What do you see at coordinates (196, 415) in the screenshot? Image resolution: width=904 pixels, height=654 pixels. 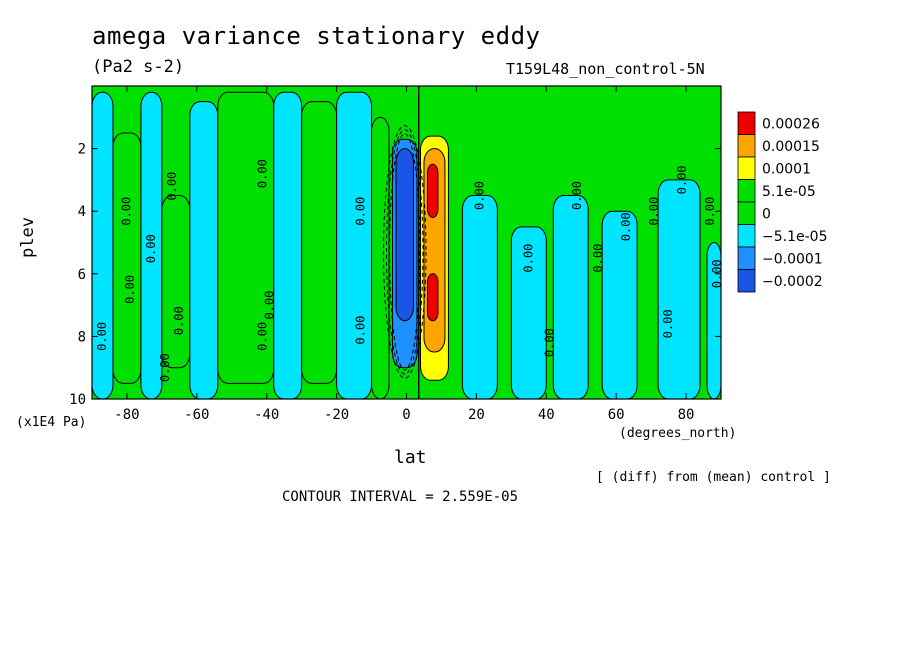 I see `x-tick-label: -60` at bounding box center [196, 415].